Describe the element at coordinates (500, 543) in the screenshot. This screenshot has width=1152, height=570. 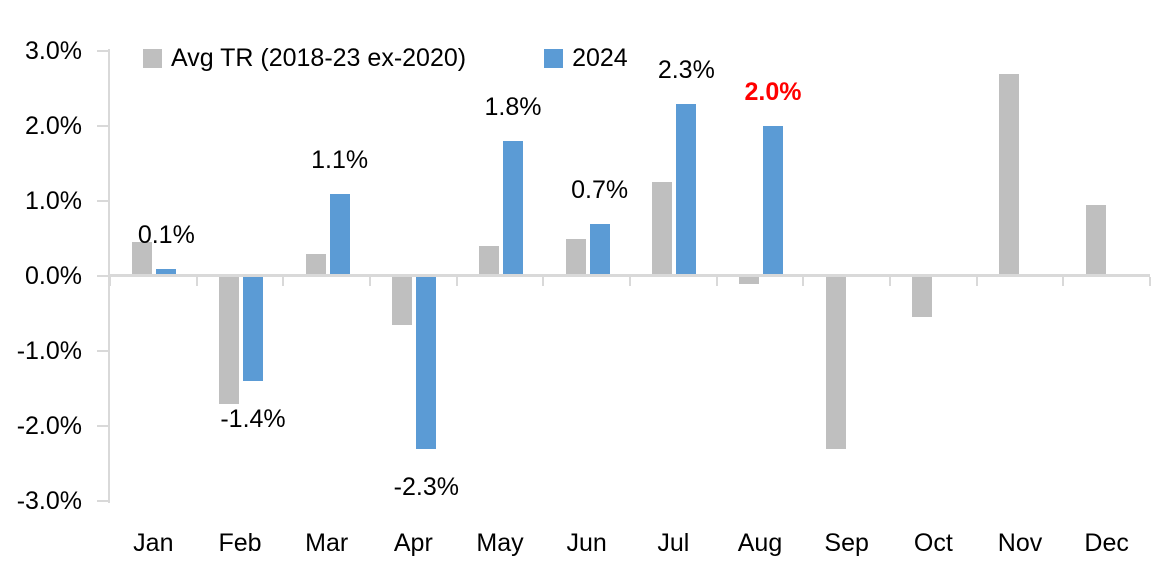
I see `month-label-may: May` at that location.